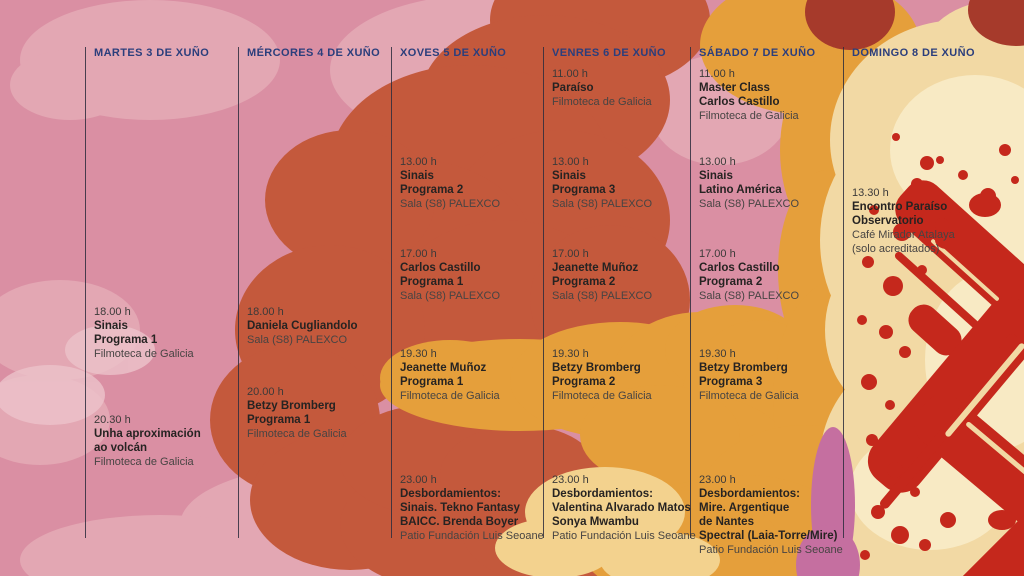  What do you see at coordinates (870, 193) in the screenshot?
I see `event-time: 13.30 h` at bounding box center [870, 193].